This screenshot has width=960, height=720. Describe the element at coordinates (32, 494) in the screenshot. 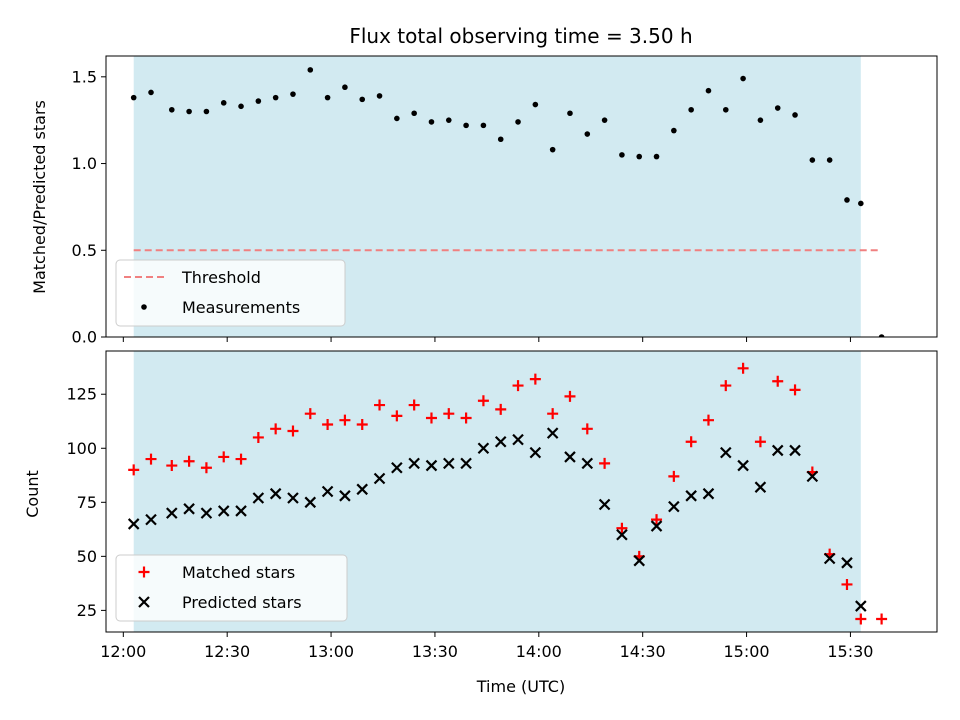

I see `bottom-y-axis-label: Count` at that location.